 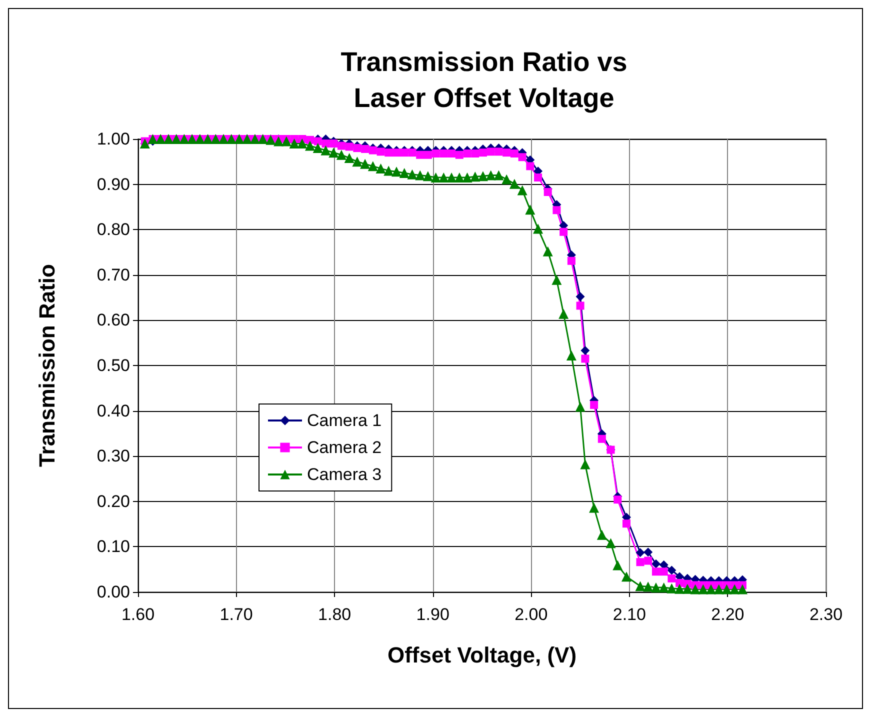 What do you see at coordinates (138, 614) in the screenshot?
I see `x-tick-label: 1.60` at bounding box center [138, 614].